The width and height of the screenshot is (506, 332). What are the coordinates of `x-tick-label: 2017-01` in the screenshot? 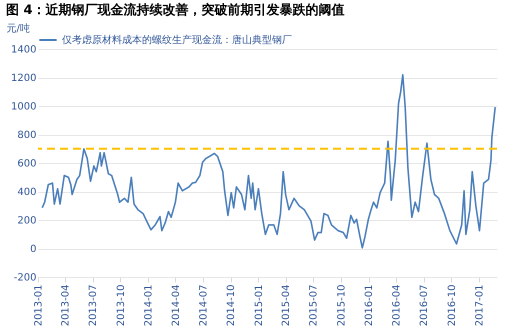 It's located at (480, 305).